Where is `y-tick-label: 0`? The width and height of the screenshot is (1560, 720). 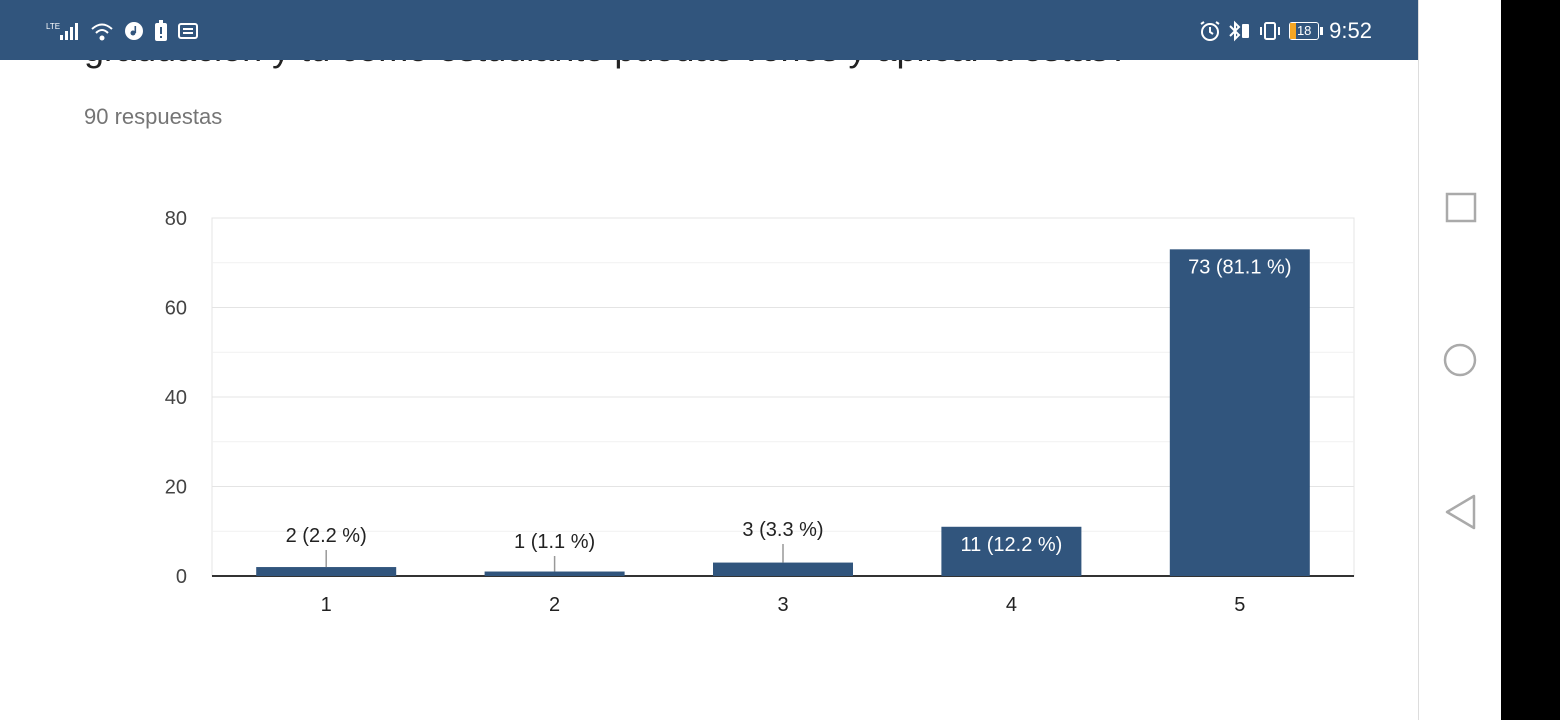
y-tick-label: 0 is located at coordinates (181, 577).